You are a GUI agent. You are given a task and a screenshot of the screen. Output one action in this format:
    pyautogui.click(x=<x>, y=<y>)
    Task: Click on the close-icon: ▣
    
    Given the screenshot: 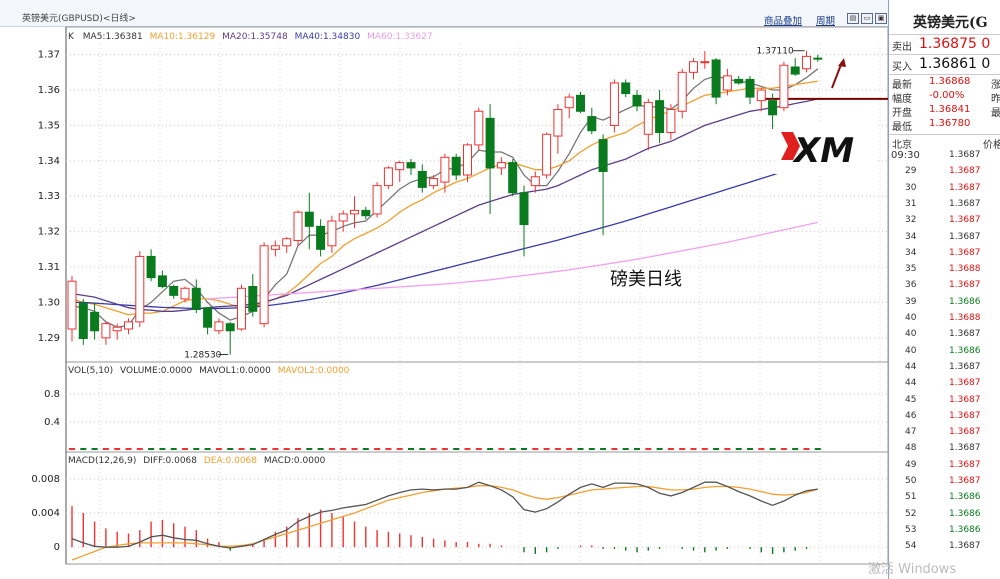 What is the action you would take?
    pyautogui.click(x=881, y=18)
    